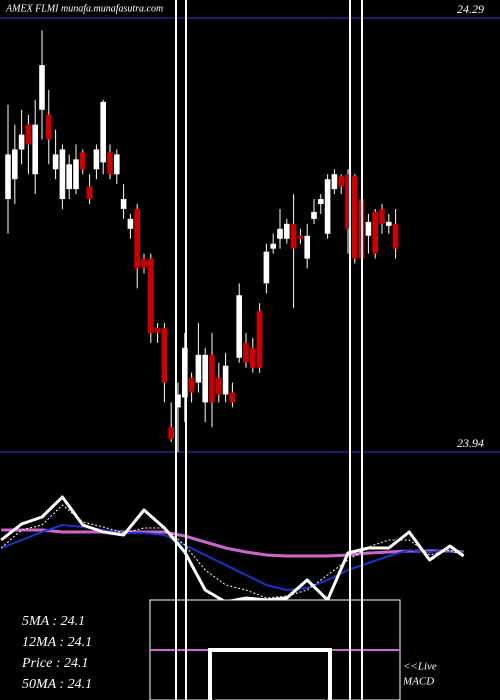 The image size is (500, 700). Describe the element at coordinates (84, 8) in the screenshot. I see `chart-title: AMEX FLMI munafa.munafasutra.com` at that location.